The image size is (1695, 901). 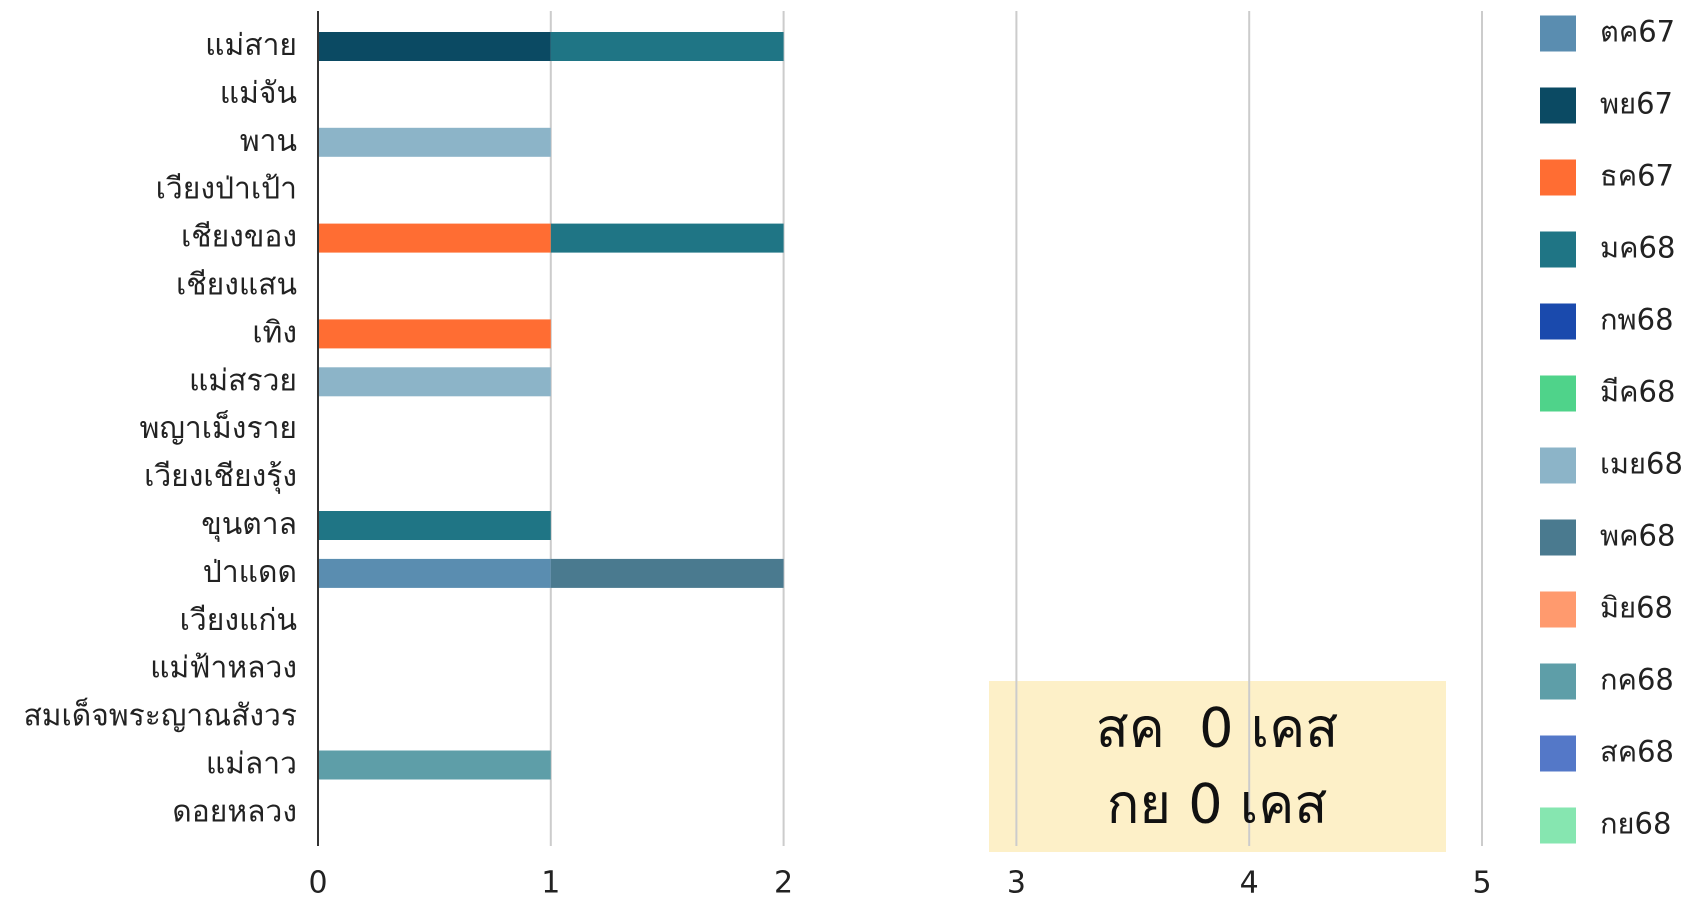 I want to click on category-label: แม่ลาว, so click(x=251, y=764).